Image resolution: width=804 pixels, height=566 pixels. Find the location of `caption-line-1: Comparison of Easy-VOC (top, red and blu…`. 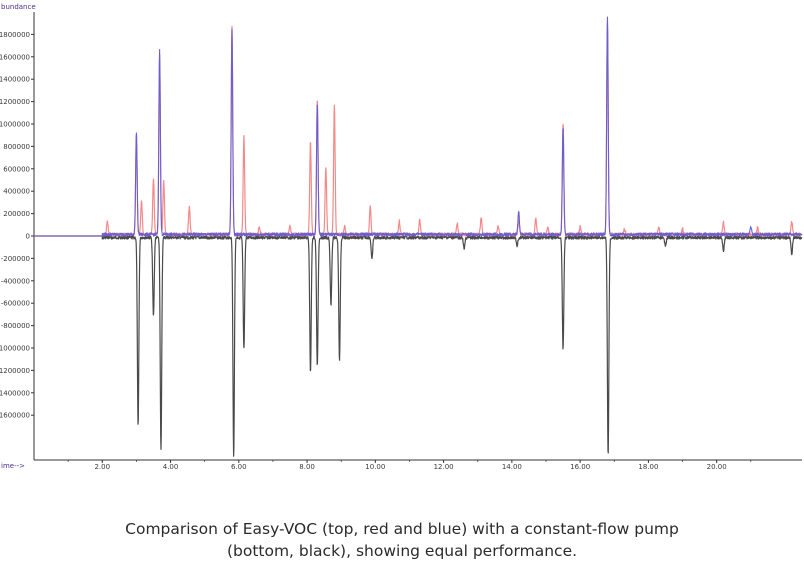

caption-line-1: Comparison of Easy-VOC (top, red and blu… is located at coordinates (402, 529).